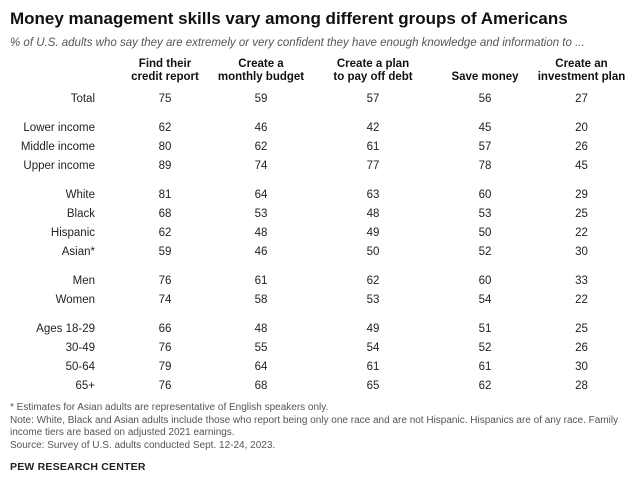 This screenshot has width=640, height=490. Describe the element at coordinates (320, 386) in the screenshot. I see `table-row: 65+ 76 68 65 62 28` at that location.